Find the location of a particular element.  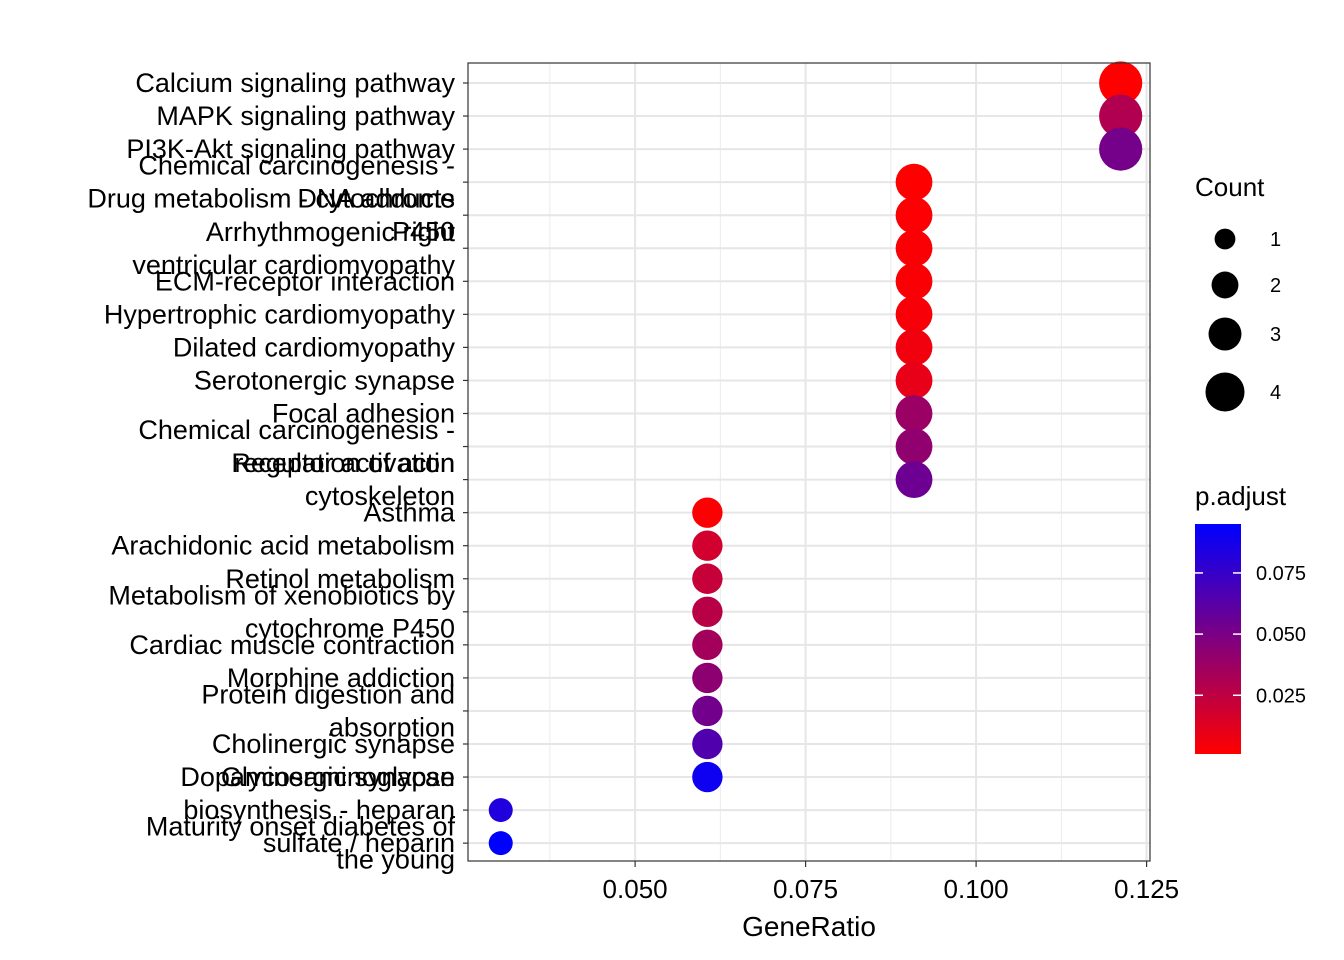

y-tick-label: Serotonergic synapse is located at coordinates (324, 380).